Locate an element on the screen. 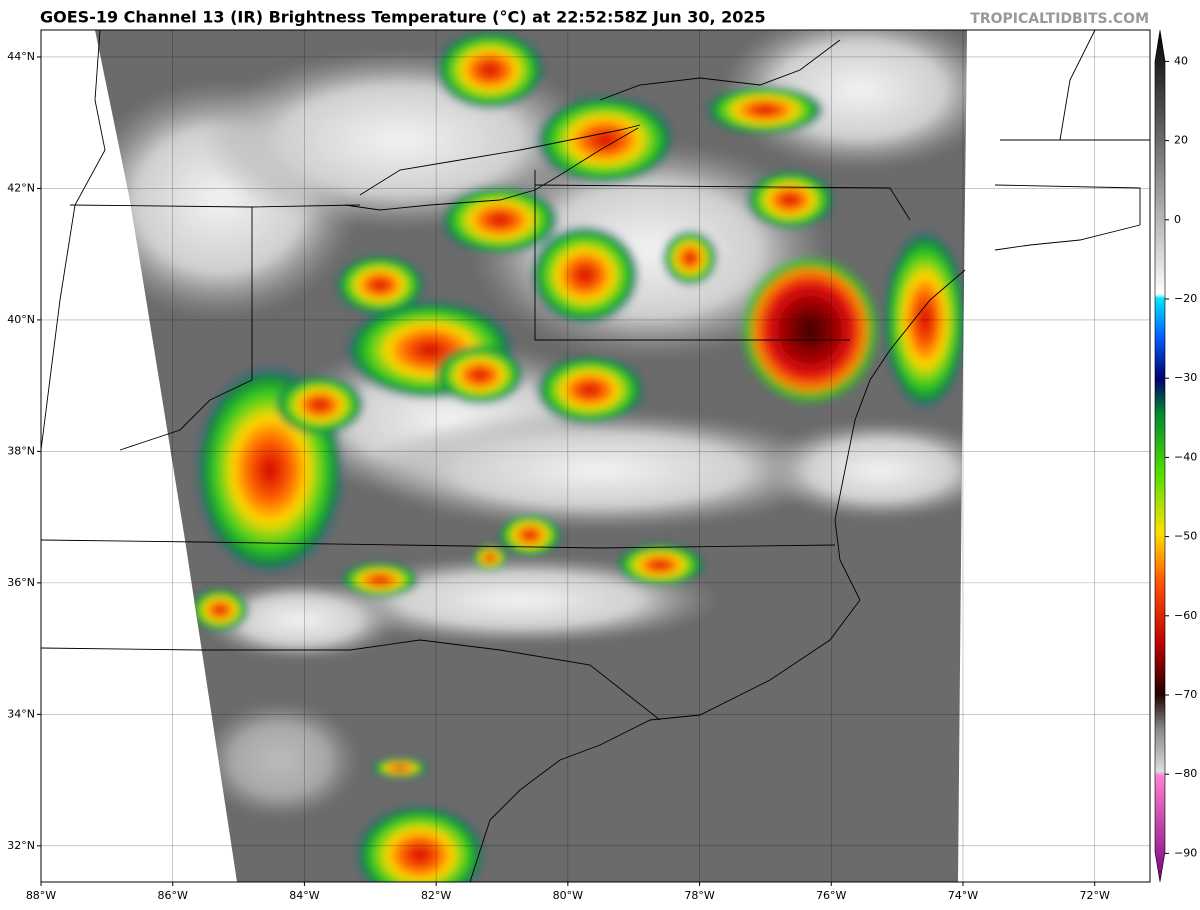 This screenshot has width=1200, height=910. colorbar-tick-label: −60 is located at coordinates (1185, 615).